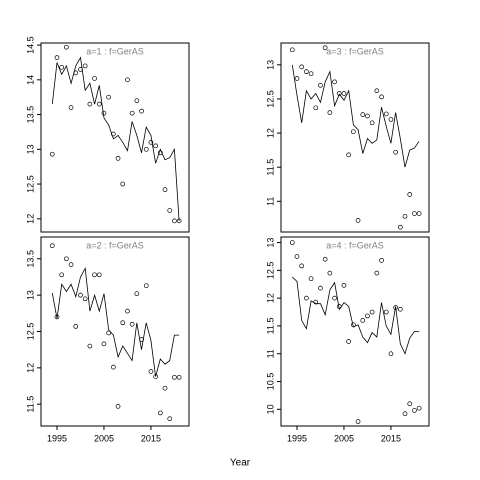 The image size is (480, 480). Describe the element at coordinates (355, 245) in the screenshot. I see `strip-label: a=4 : f=GerAS` at that location.